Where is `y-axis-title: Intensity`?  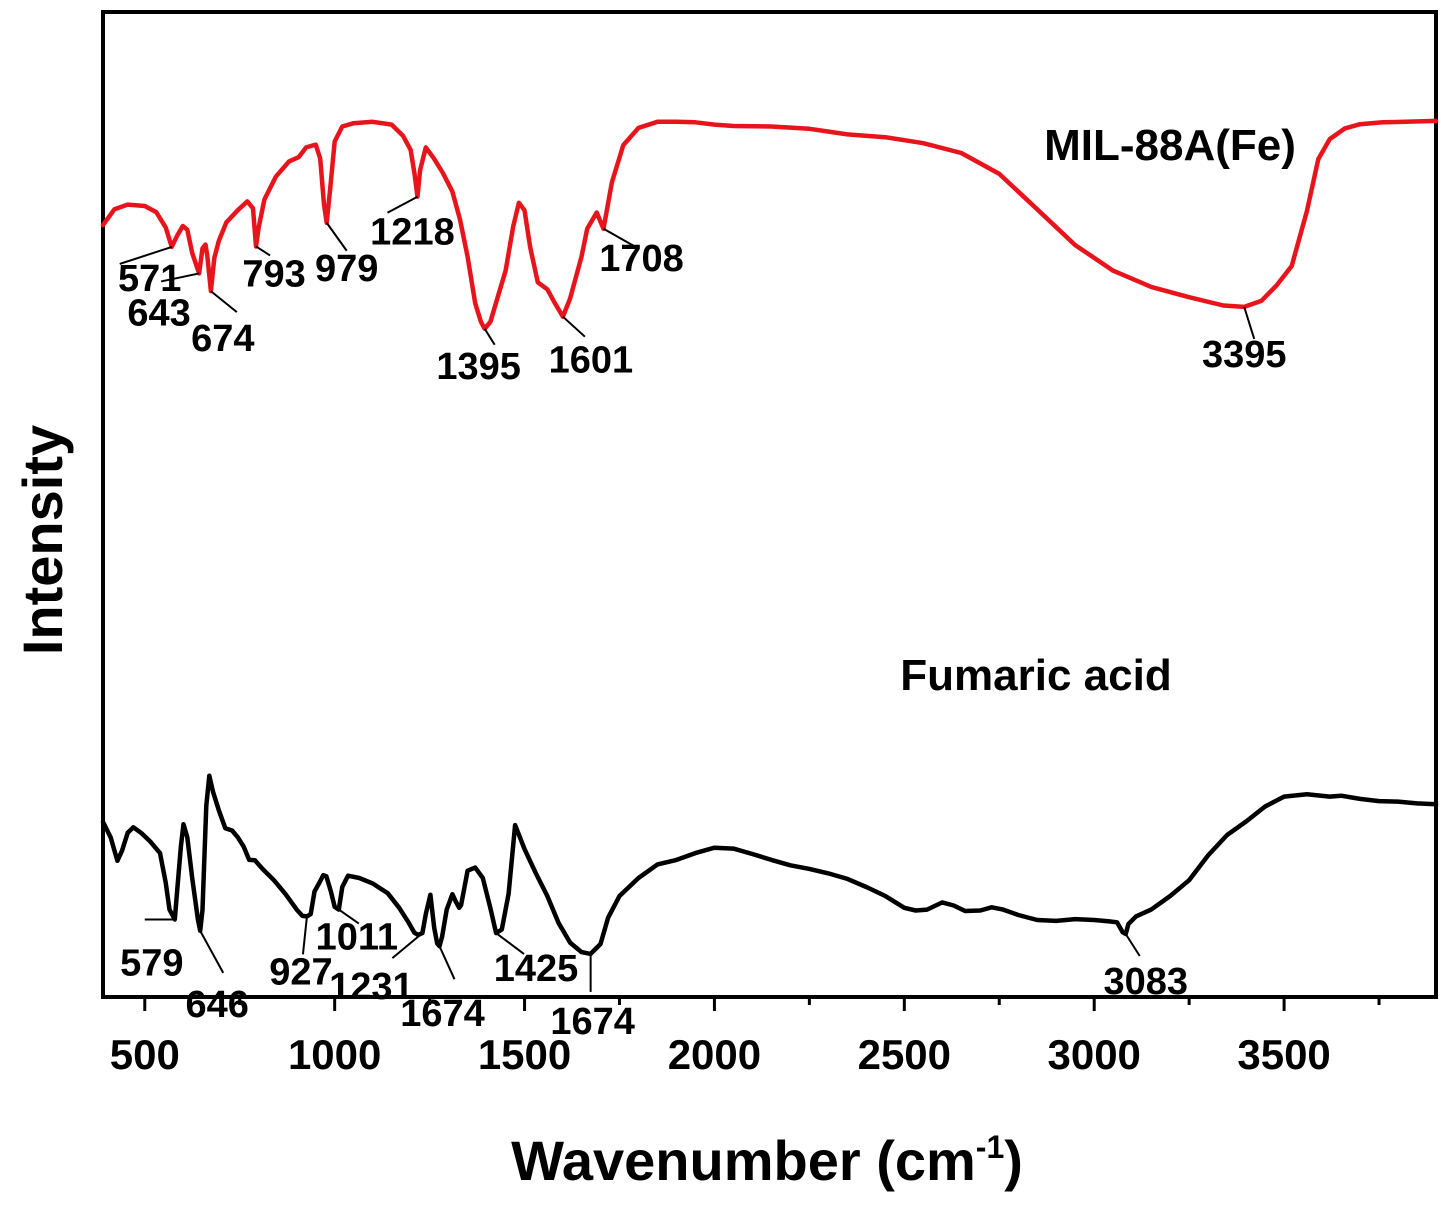 y-axis-title: Intensity is located at coordinates (42, 540).